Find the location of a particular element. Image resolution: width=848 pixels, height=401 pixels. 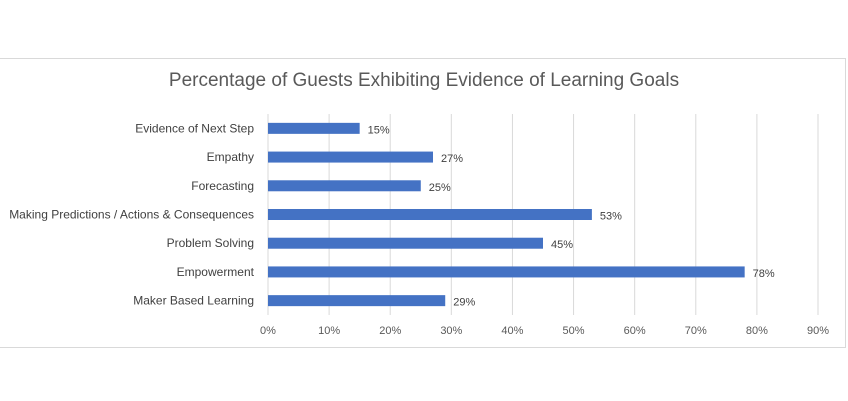

x-tick-label: 10% is located at coordinates (329, 331).